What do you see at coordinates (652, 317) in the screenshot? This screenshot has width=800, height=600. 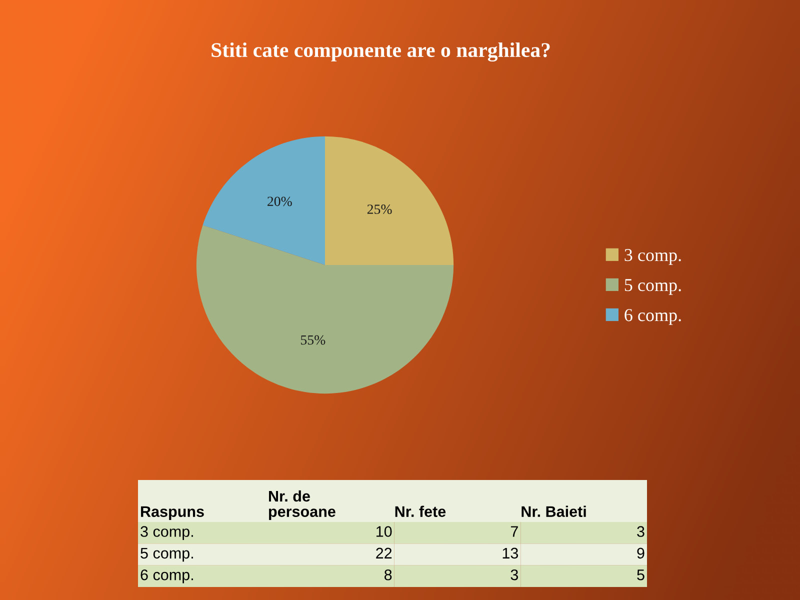 I see `legend-label: 6 comp.` at bounding box center [652, 317].